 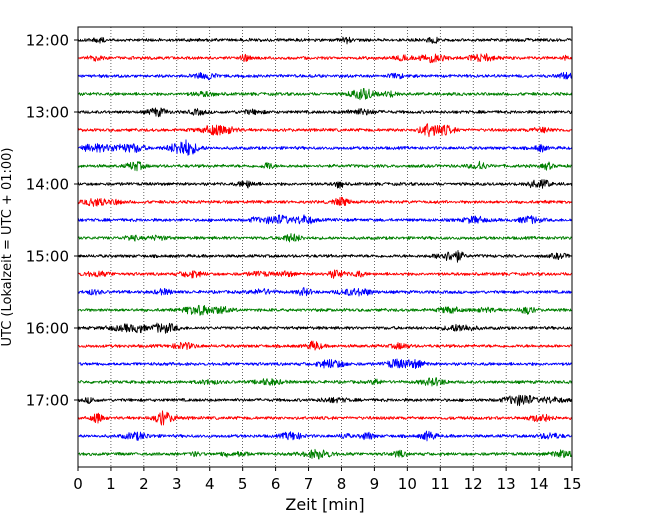 What do you see at coordinates (327, 480) in the screenshot?
I see `x-axis-ticks: 0 1 2 3 4 5 6 7 8 9 10 11 12 13 14 15` at bounding box center [327, 480].